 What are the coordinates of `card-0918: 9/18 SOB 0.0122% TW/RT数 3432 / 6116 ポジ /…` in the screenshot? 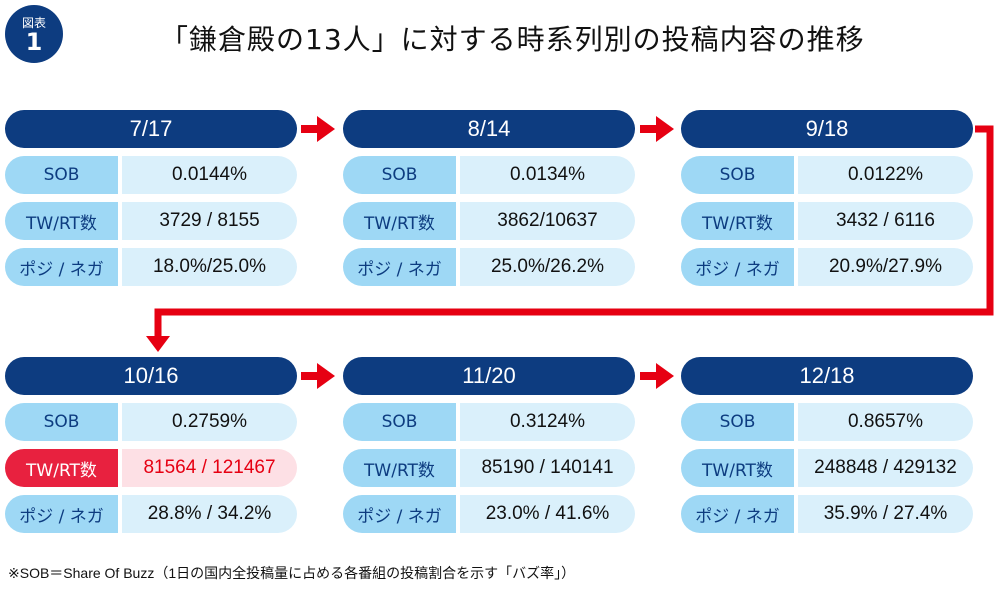 It's located at (827, 198).